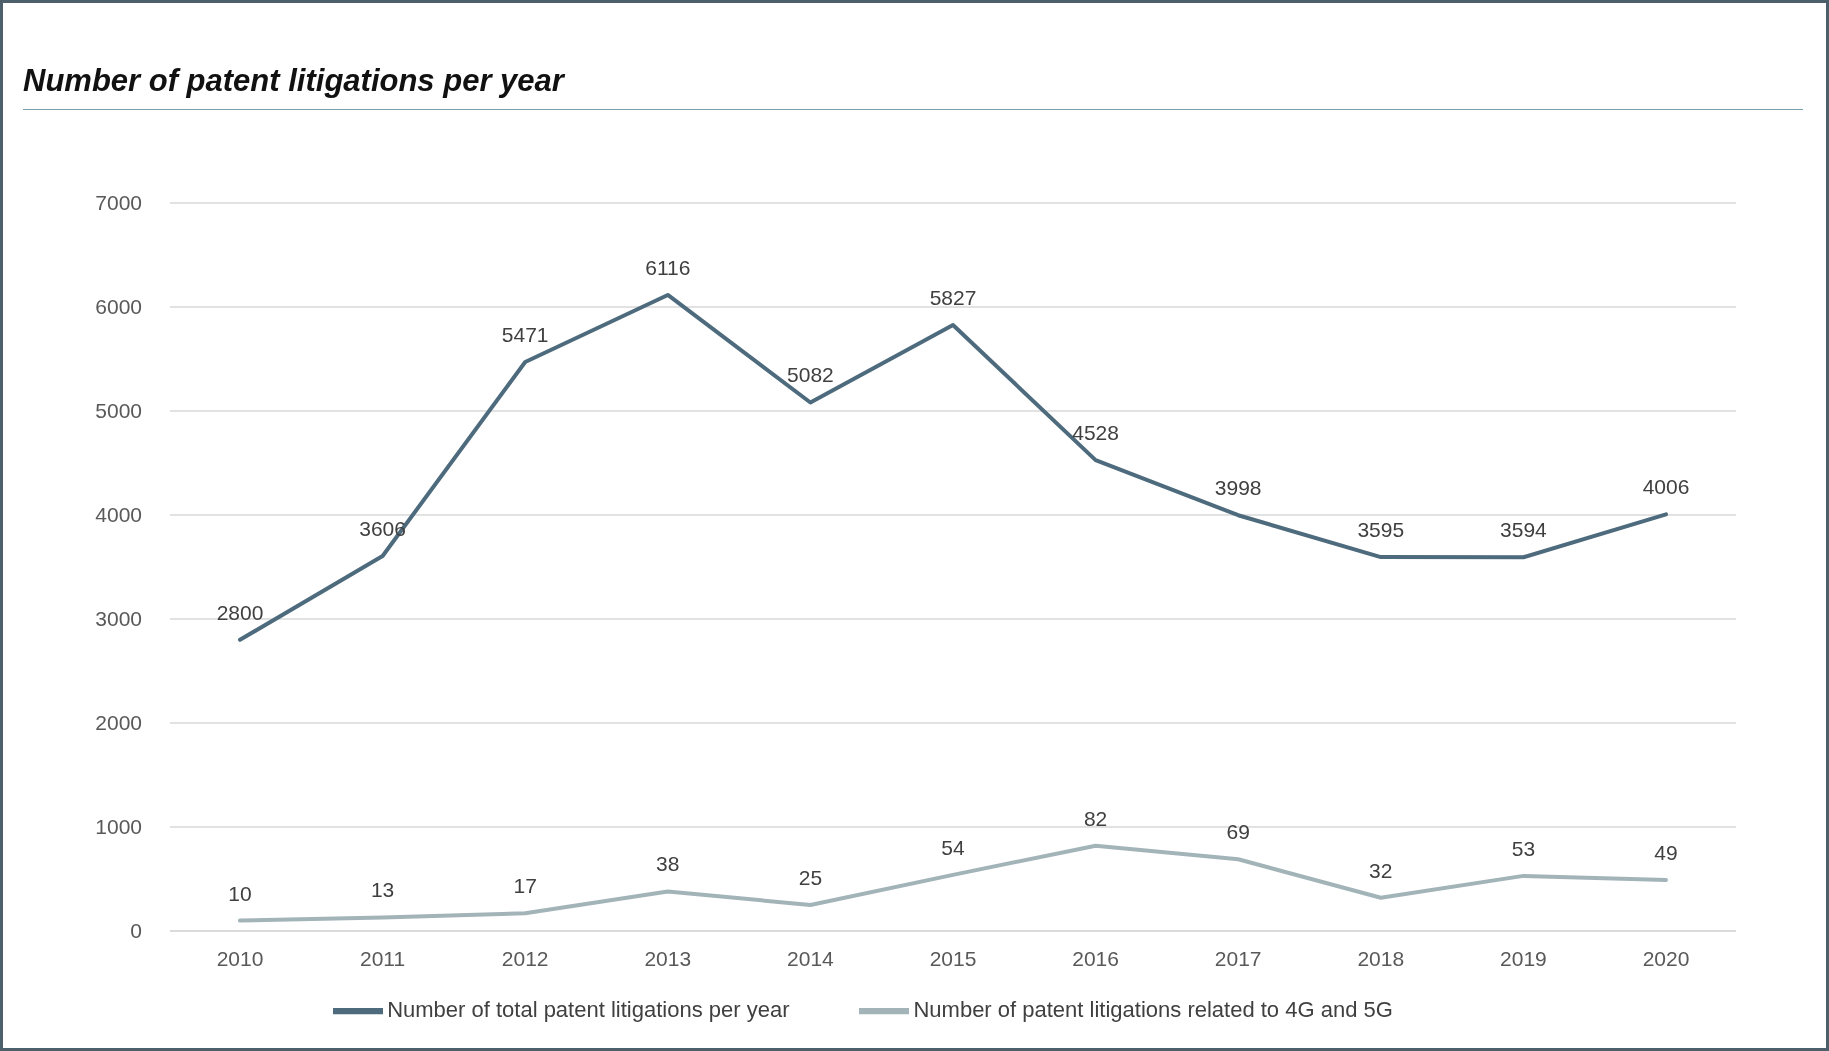 The height and width of the screenshot is (1051, 1829). I want to click on data-label: 3998, so click(1238, 488).